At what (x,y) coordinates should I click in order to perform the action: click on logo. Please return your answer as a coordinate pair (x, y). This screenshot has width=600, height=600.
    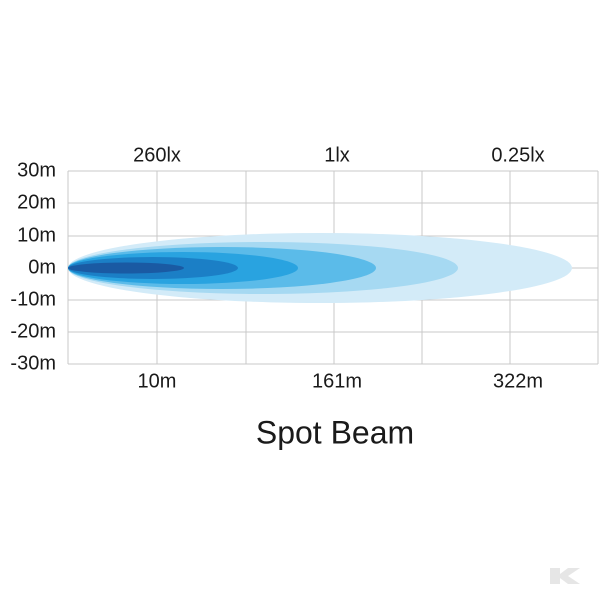
    Looking at the image, I should click on (565, 576).